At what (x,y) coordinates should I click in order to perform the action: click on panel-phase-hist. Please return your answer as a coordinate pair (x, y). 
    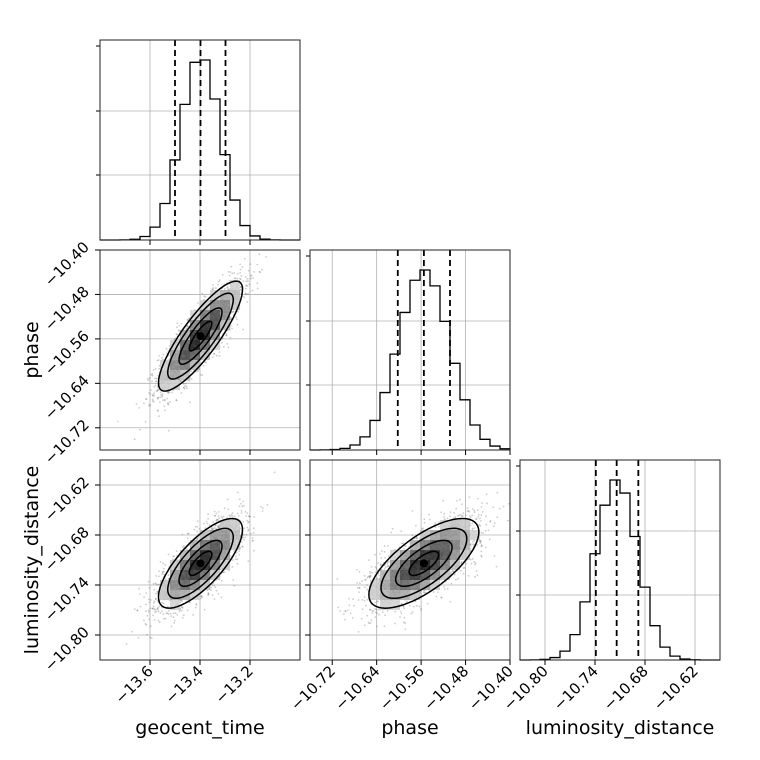
    Looking at the image, I should click on (408, 350).